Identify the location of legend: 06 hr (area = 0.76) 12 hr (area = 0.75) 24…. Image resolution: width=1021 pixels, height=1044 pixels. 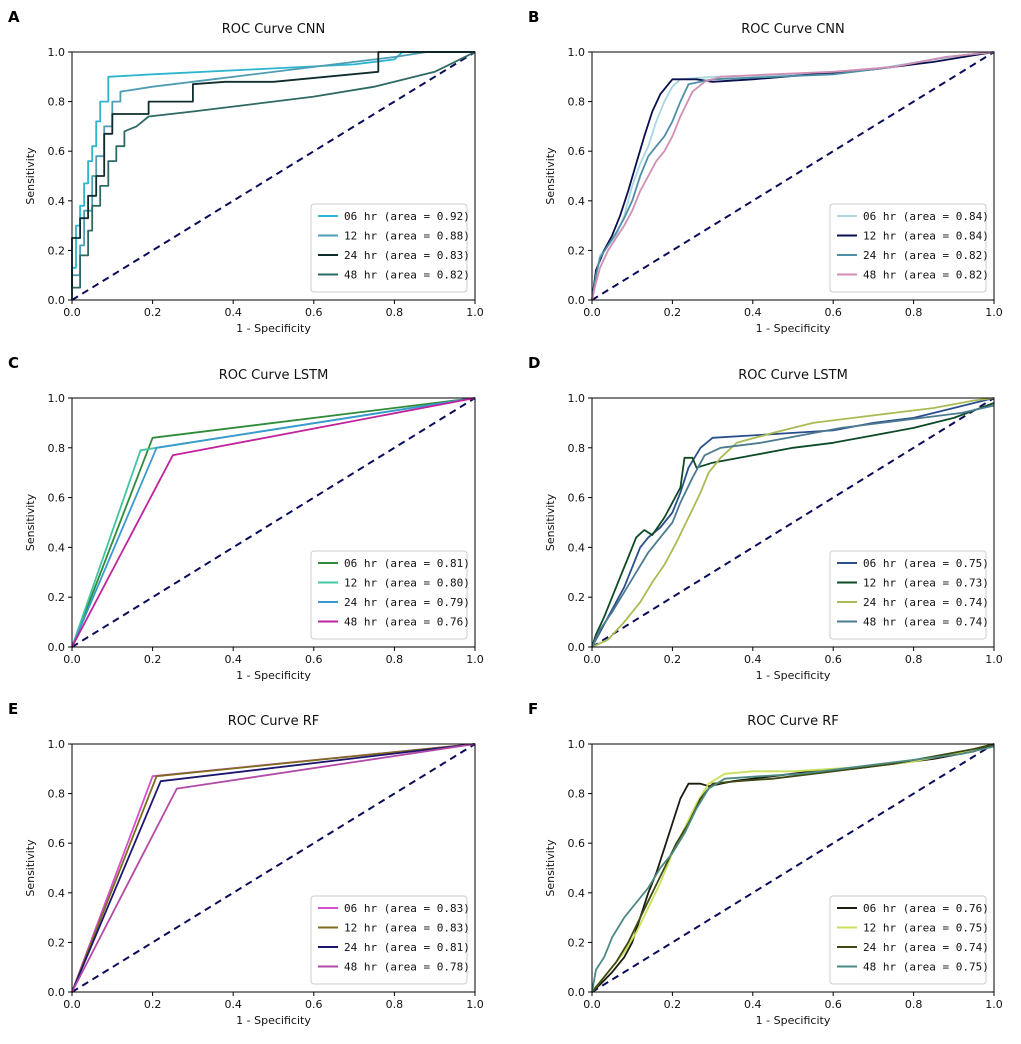
(909, 940).